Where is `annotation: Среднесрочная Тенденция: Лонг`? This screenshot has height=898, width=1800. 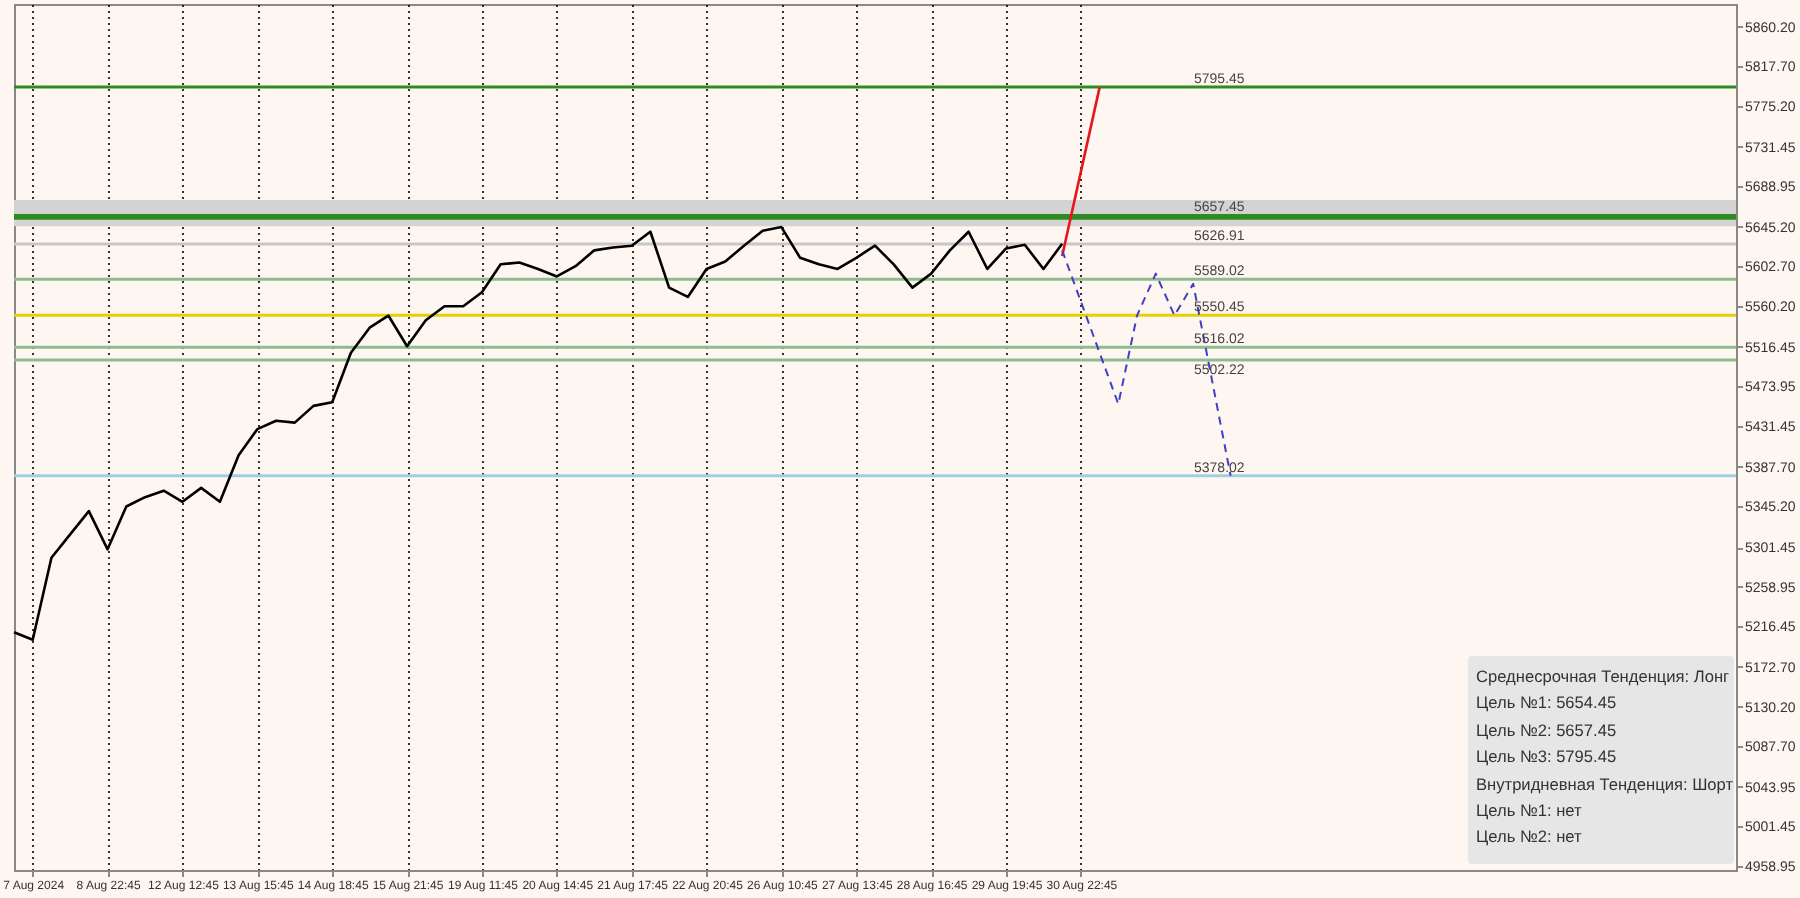 annotation: Среднесрочная Тенденция: Лонг is located at coordinates (1604, 677).